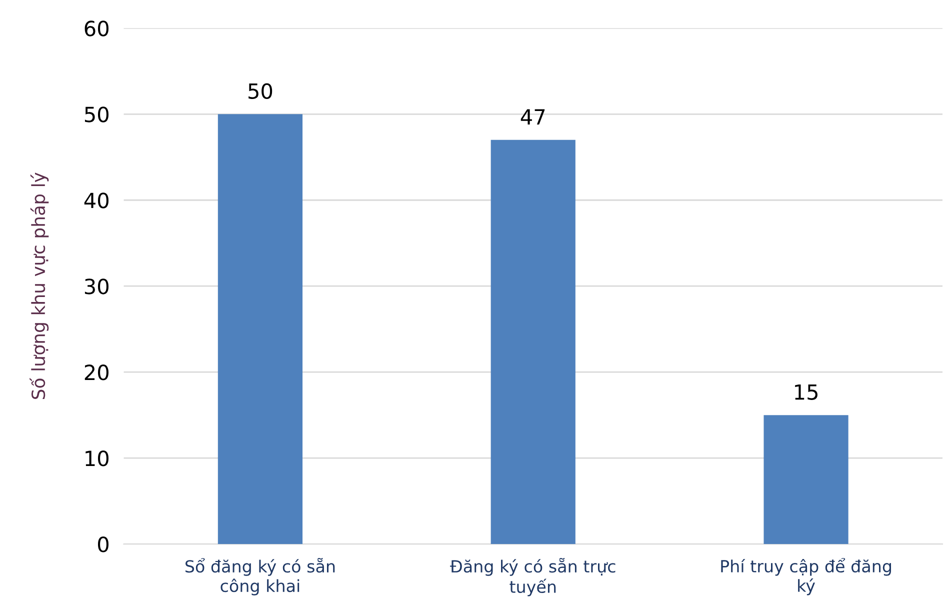  I want to click on data-label: 50, so click(260, 91).